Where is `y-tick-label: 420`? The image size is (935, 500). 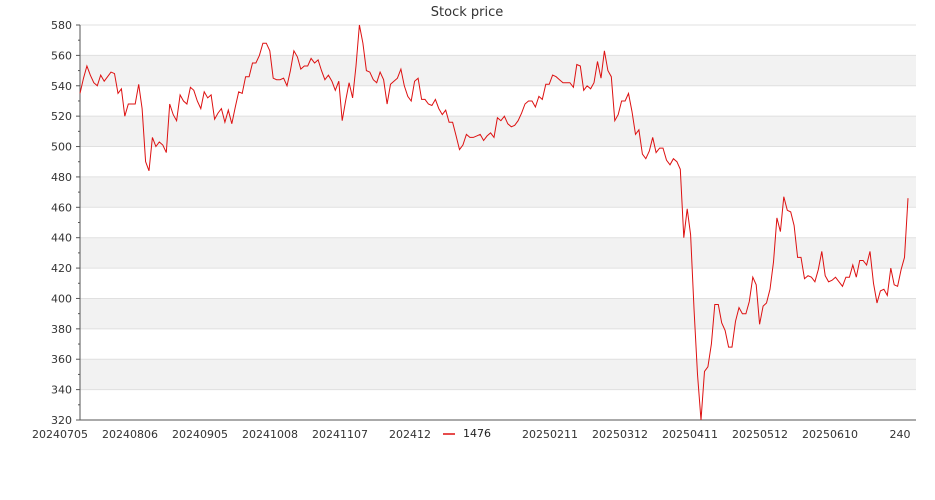
y-tick-label: 420 is located at coordinates (61, 268).